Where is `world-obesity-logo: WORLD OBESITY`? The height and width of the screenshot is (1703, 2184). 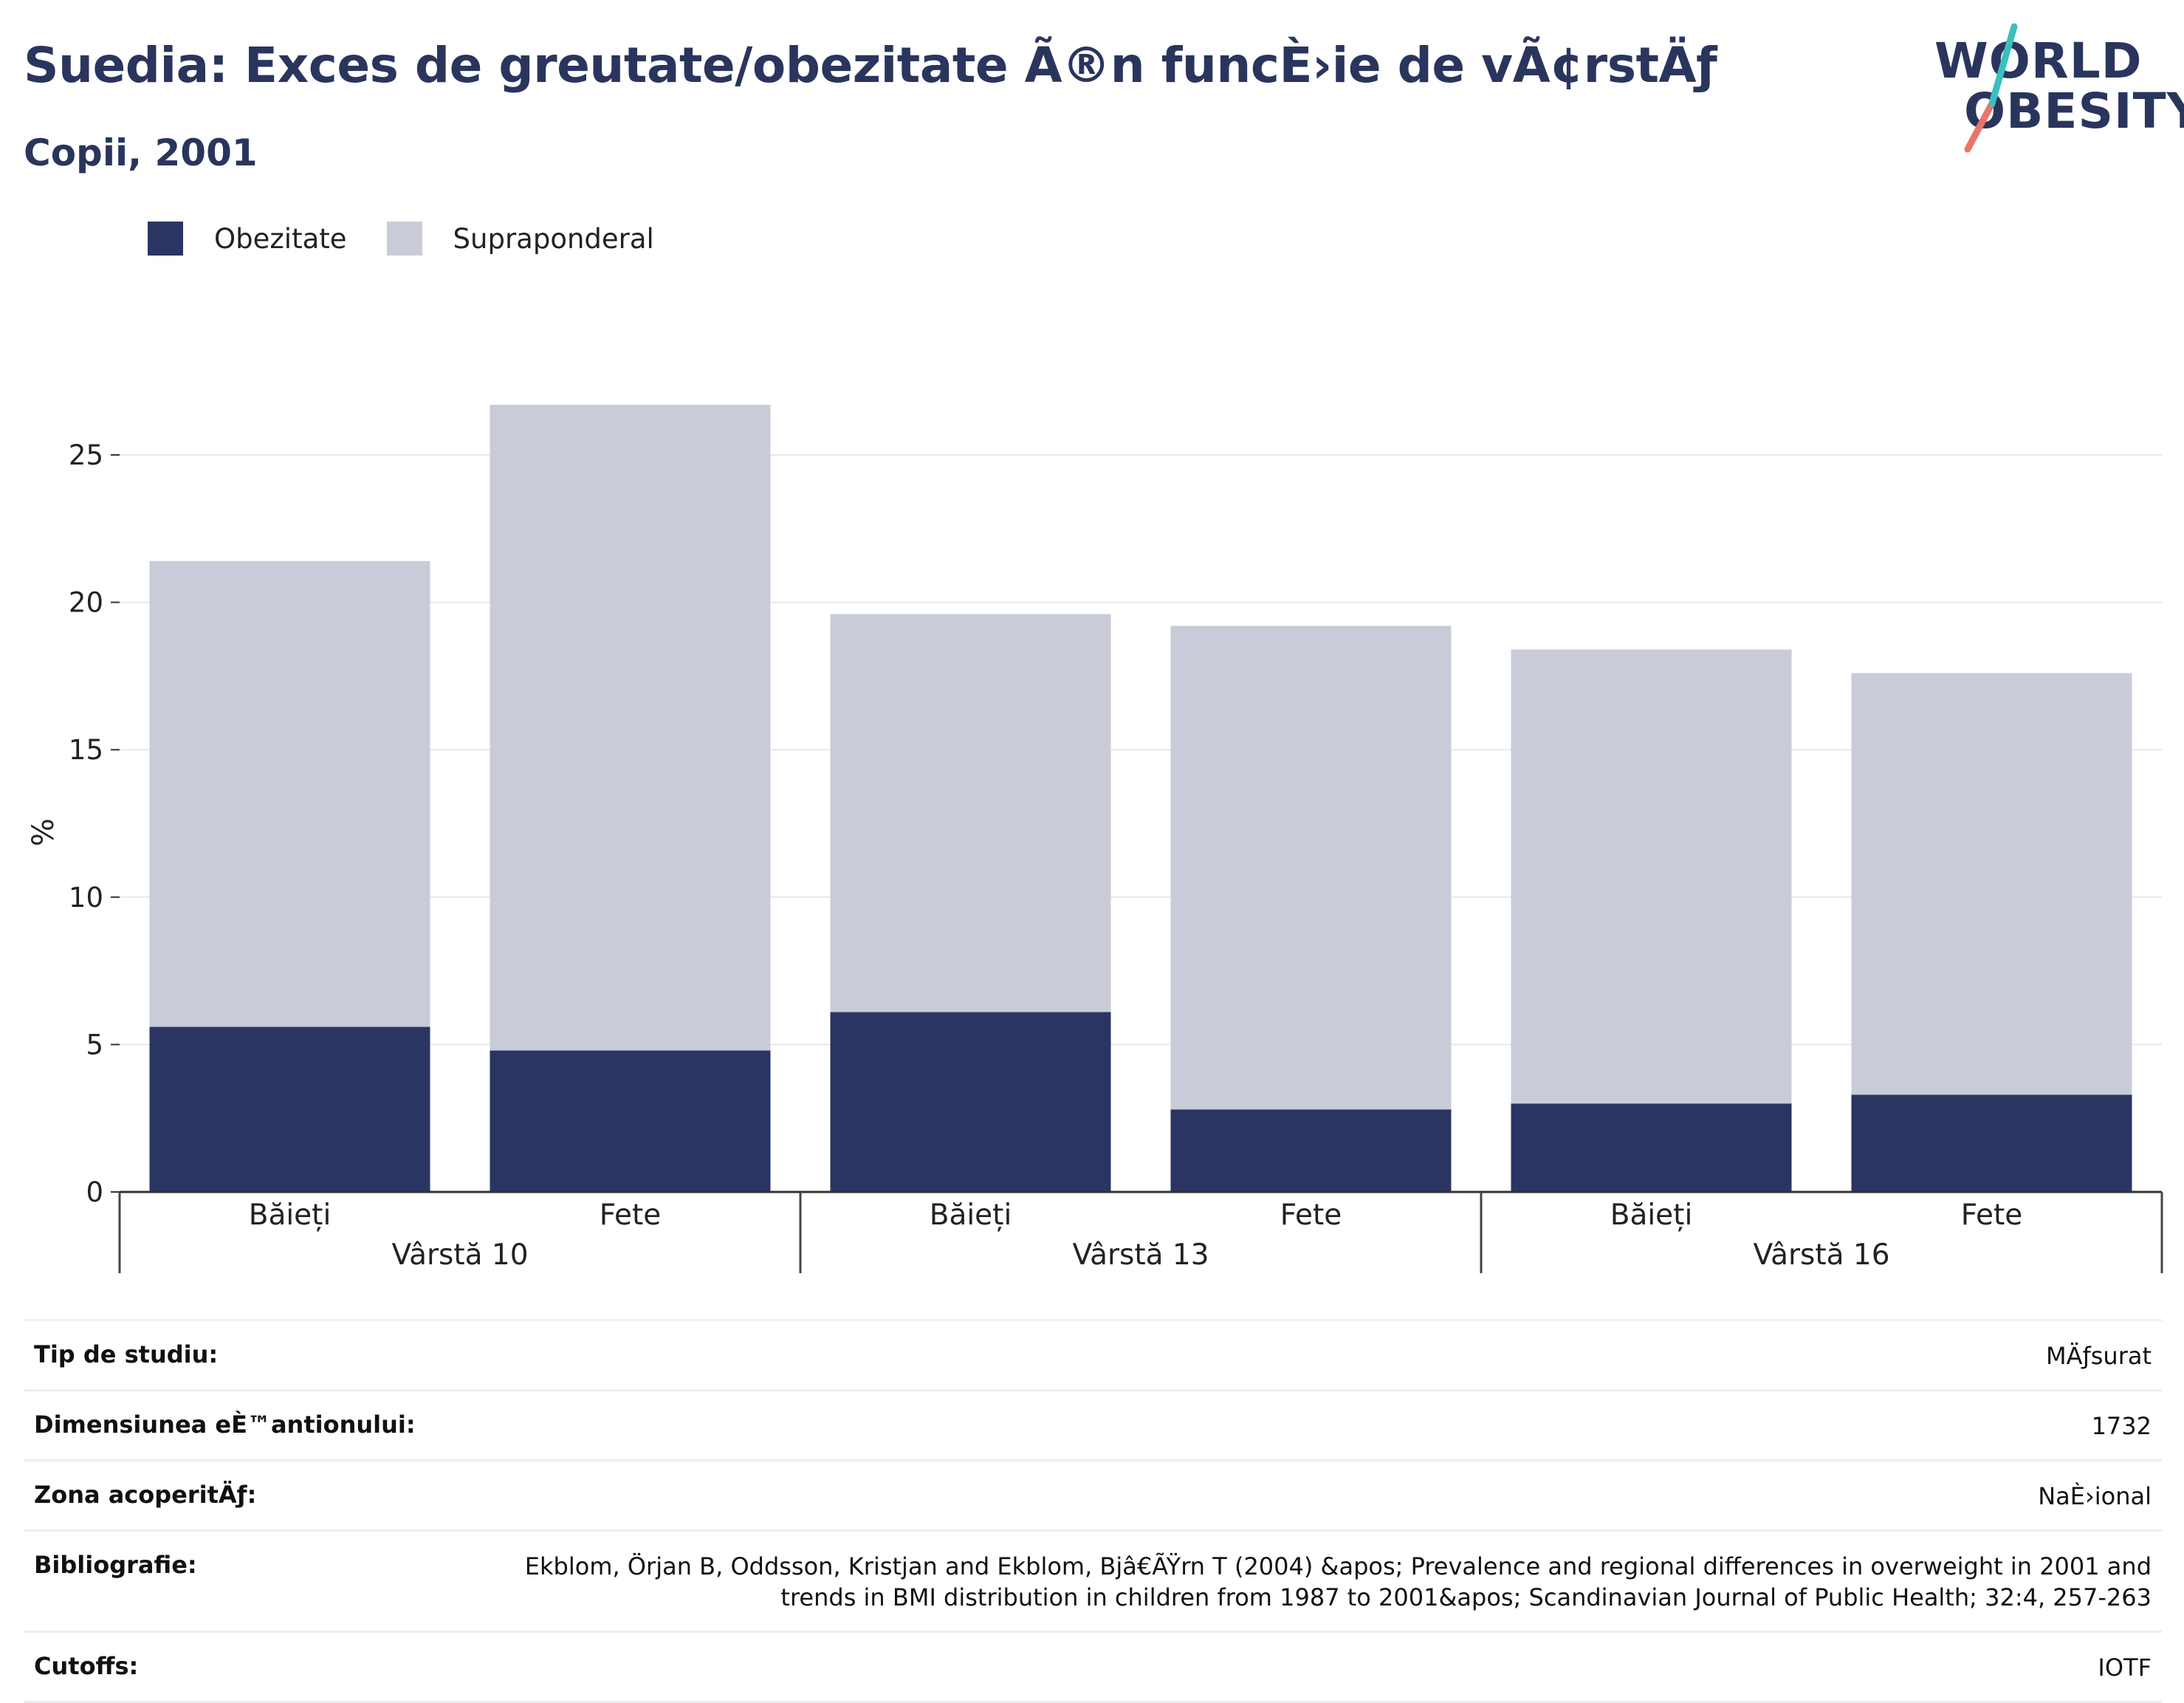
world-obesity-logo: WORLD OBESITY is located at coordinates (2055, 88).